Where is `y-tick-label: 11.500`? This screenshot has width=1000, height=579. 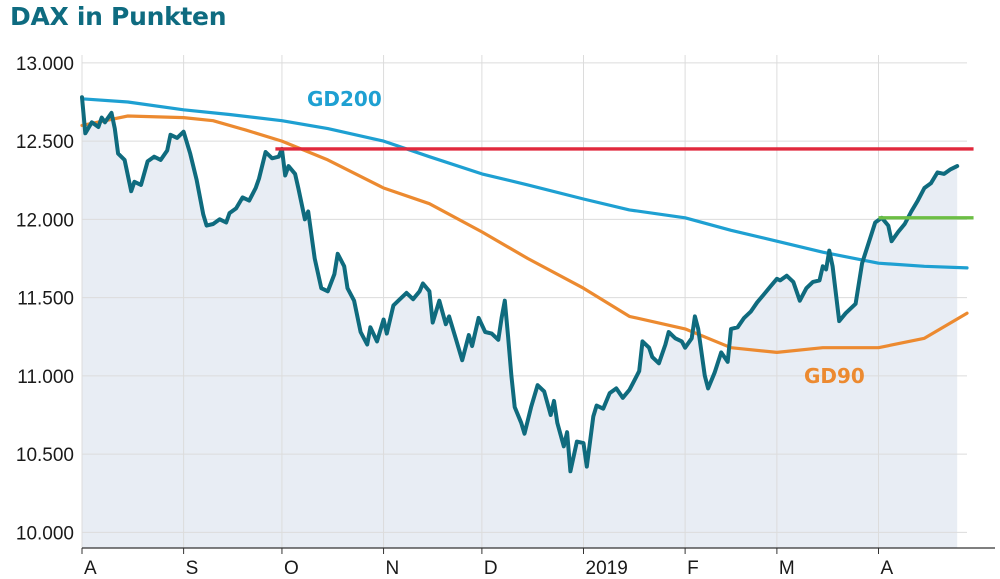 y-tick-label: 11.500 is located at coordinates (45, 299).